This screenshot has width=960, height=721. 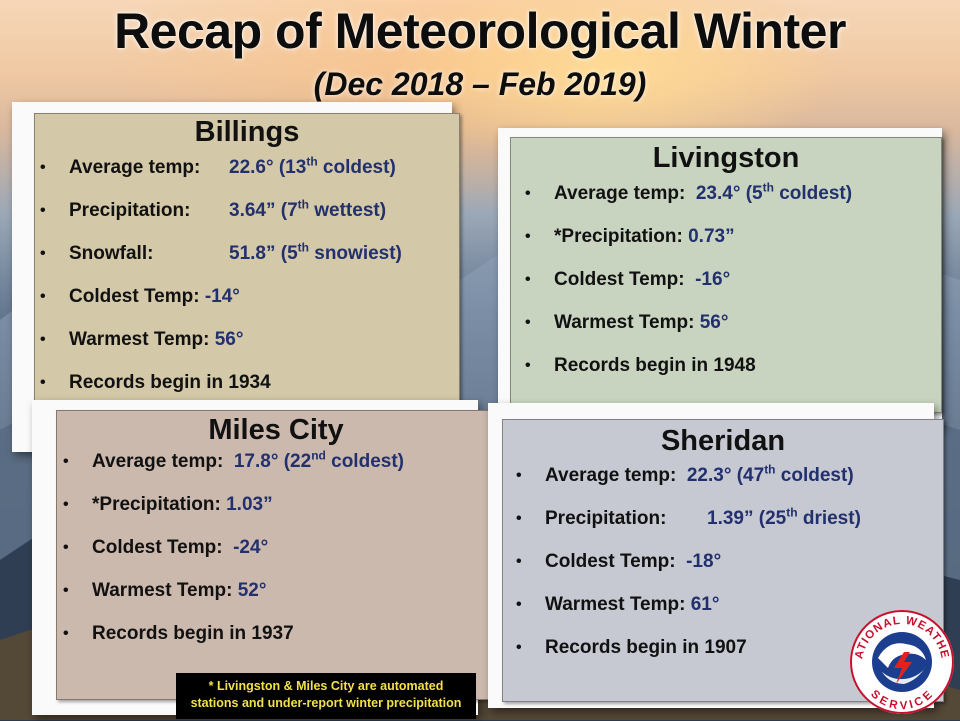 What do you see at coordinates (168, 504) in the screenshot?
I see `list-item: • *Precipitation: 1.03”` at bounding box center [168, 504].